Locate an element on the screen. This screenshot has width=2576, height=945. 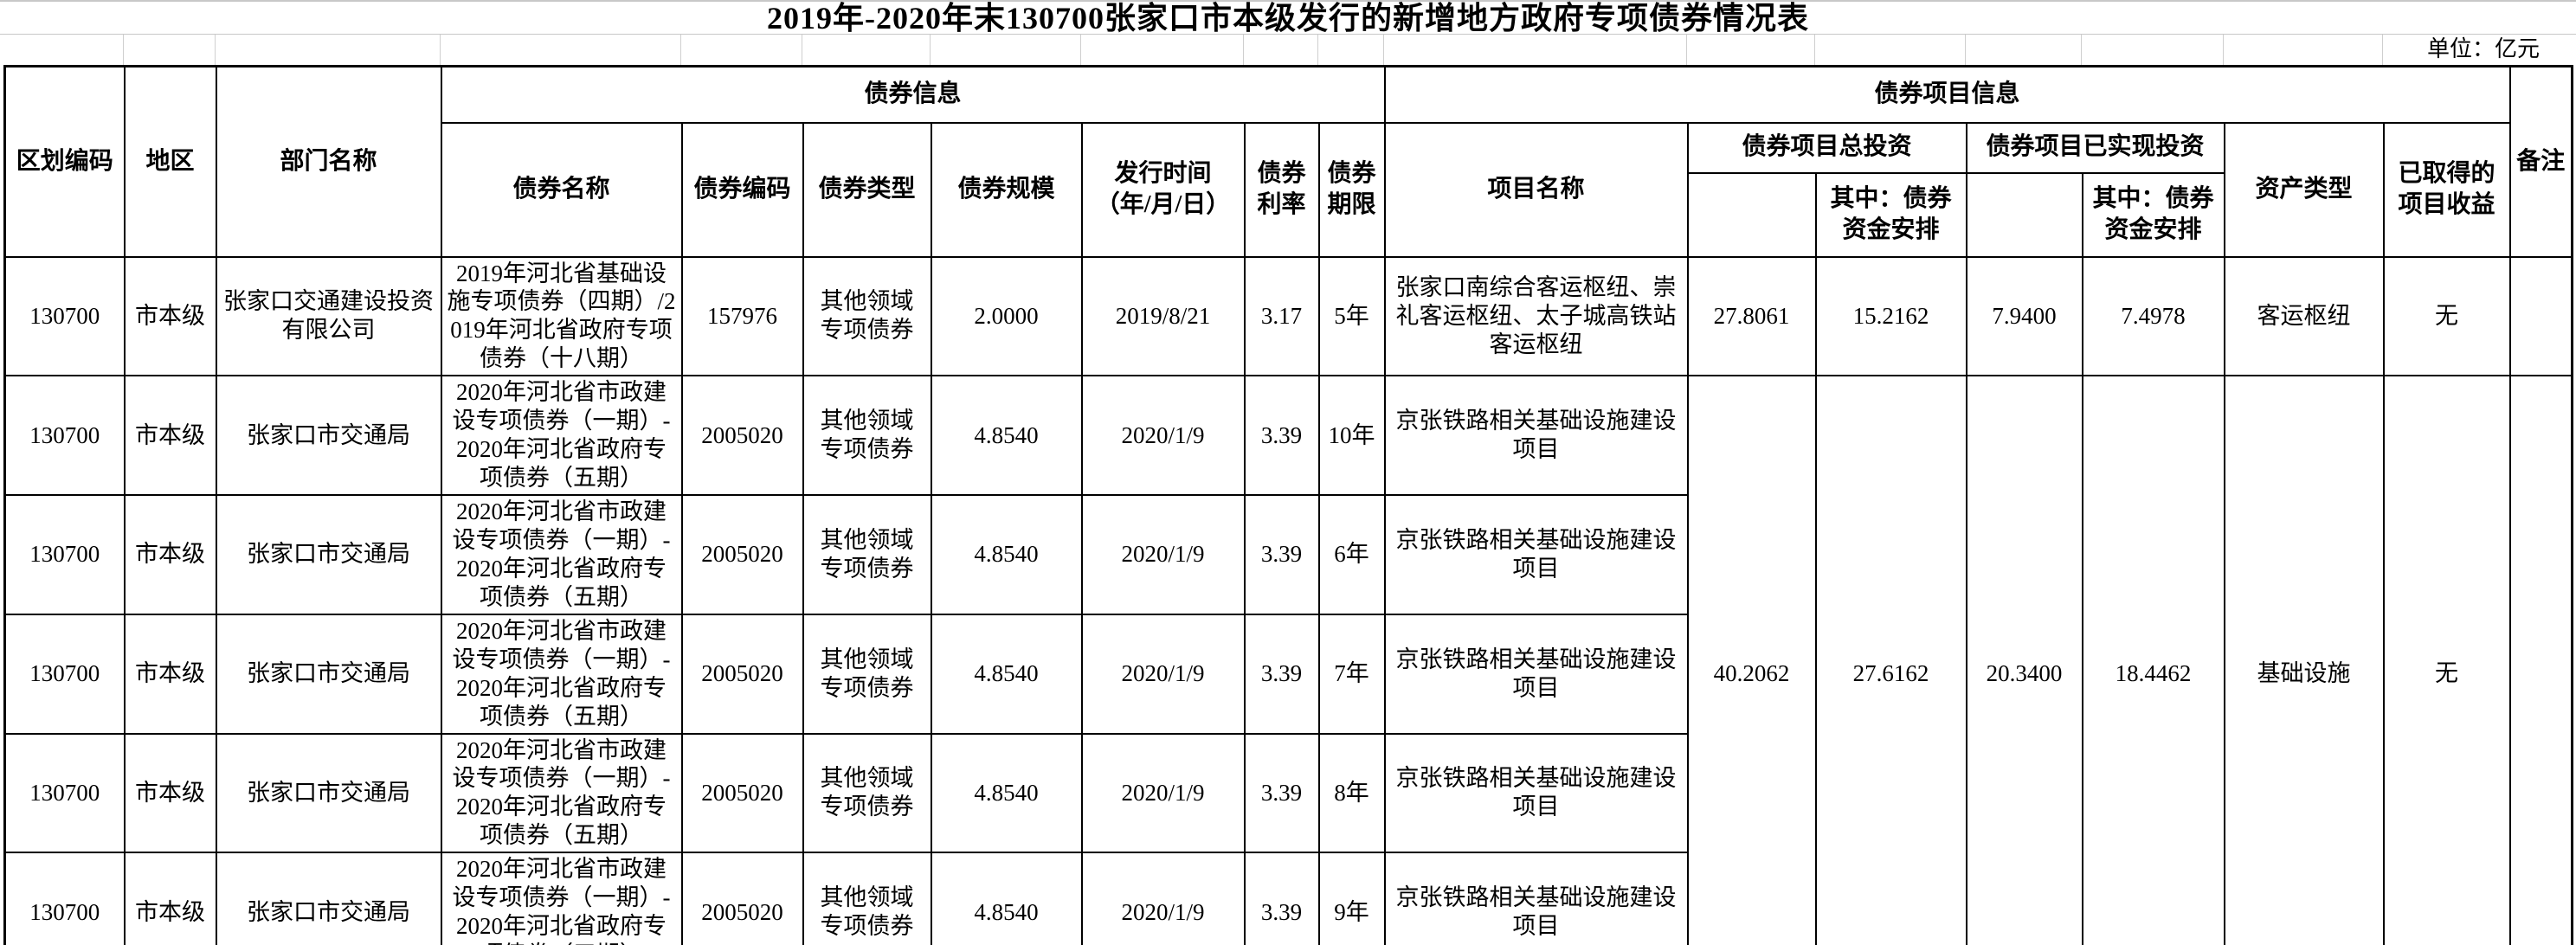
header-bond-code: 债券编码 is located at coordinates (742, 189).